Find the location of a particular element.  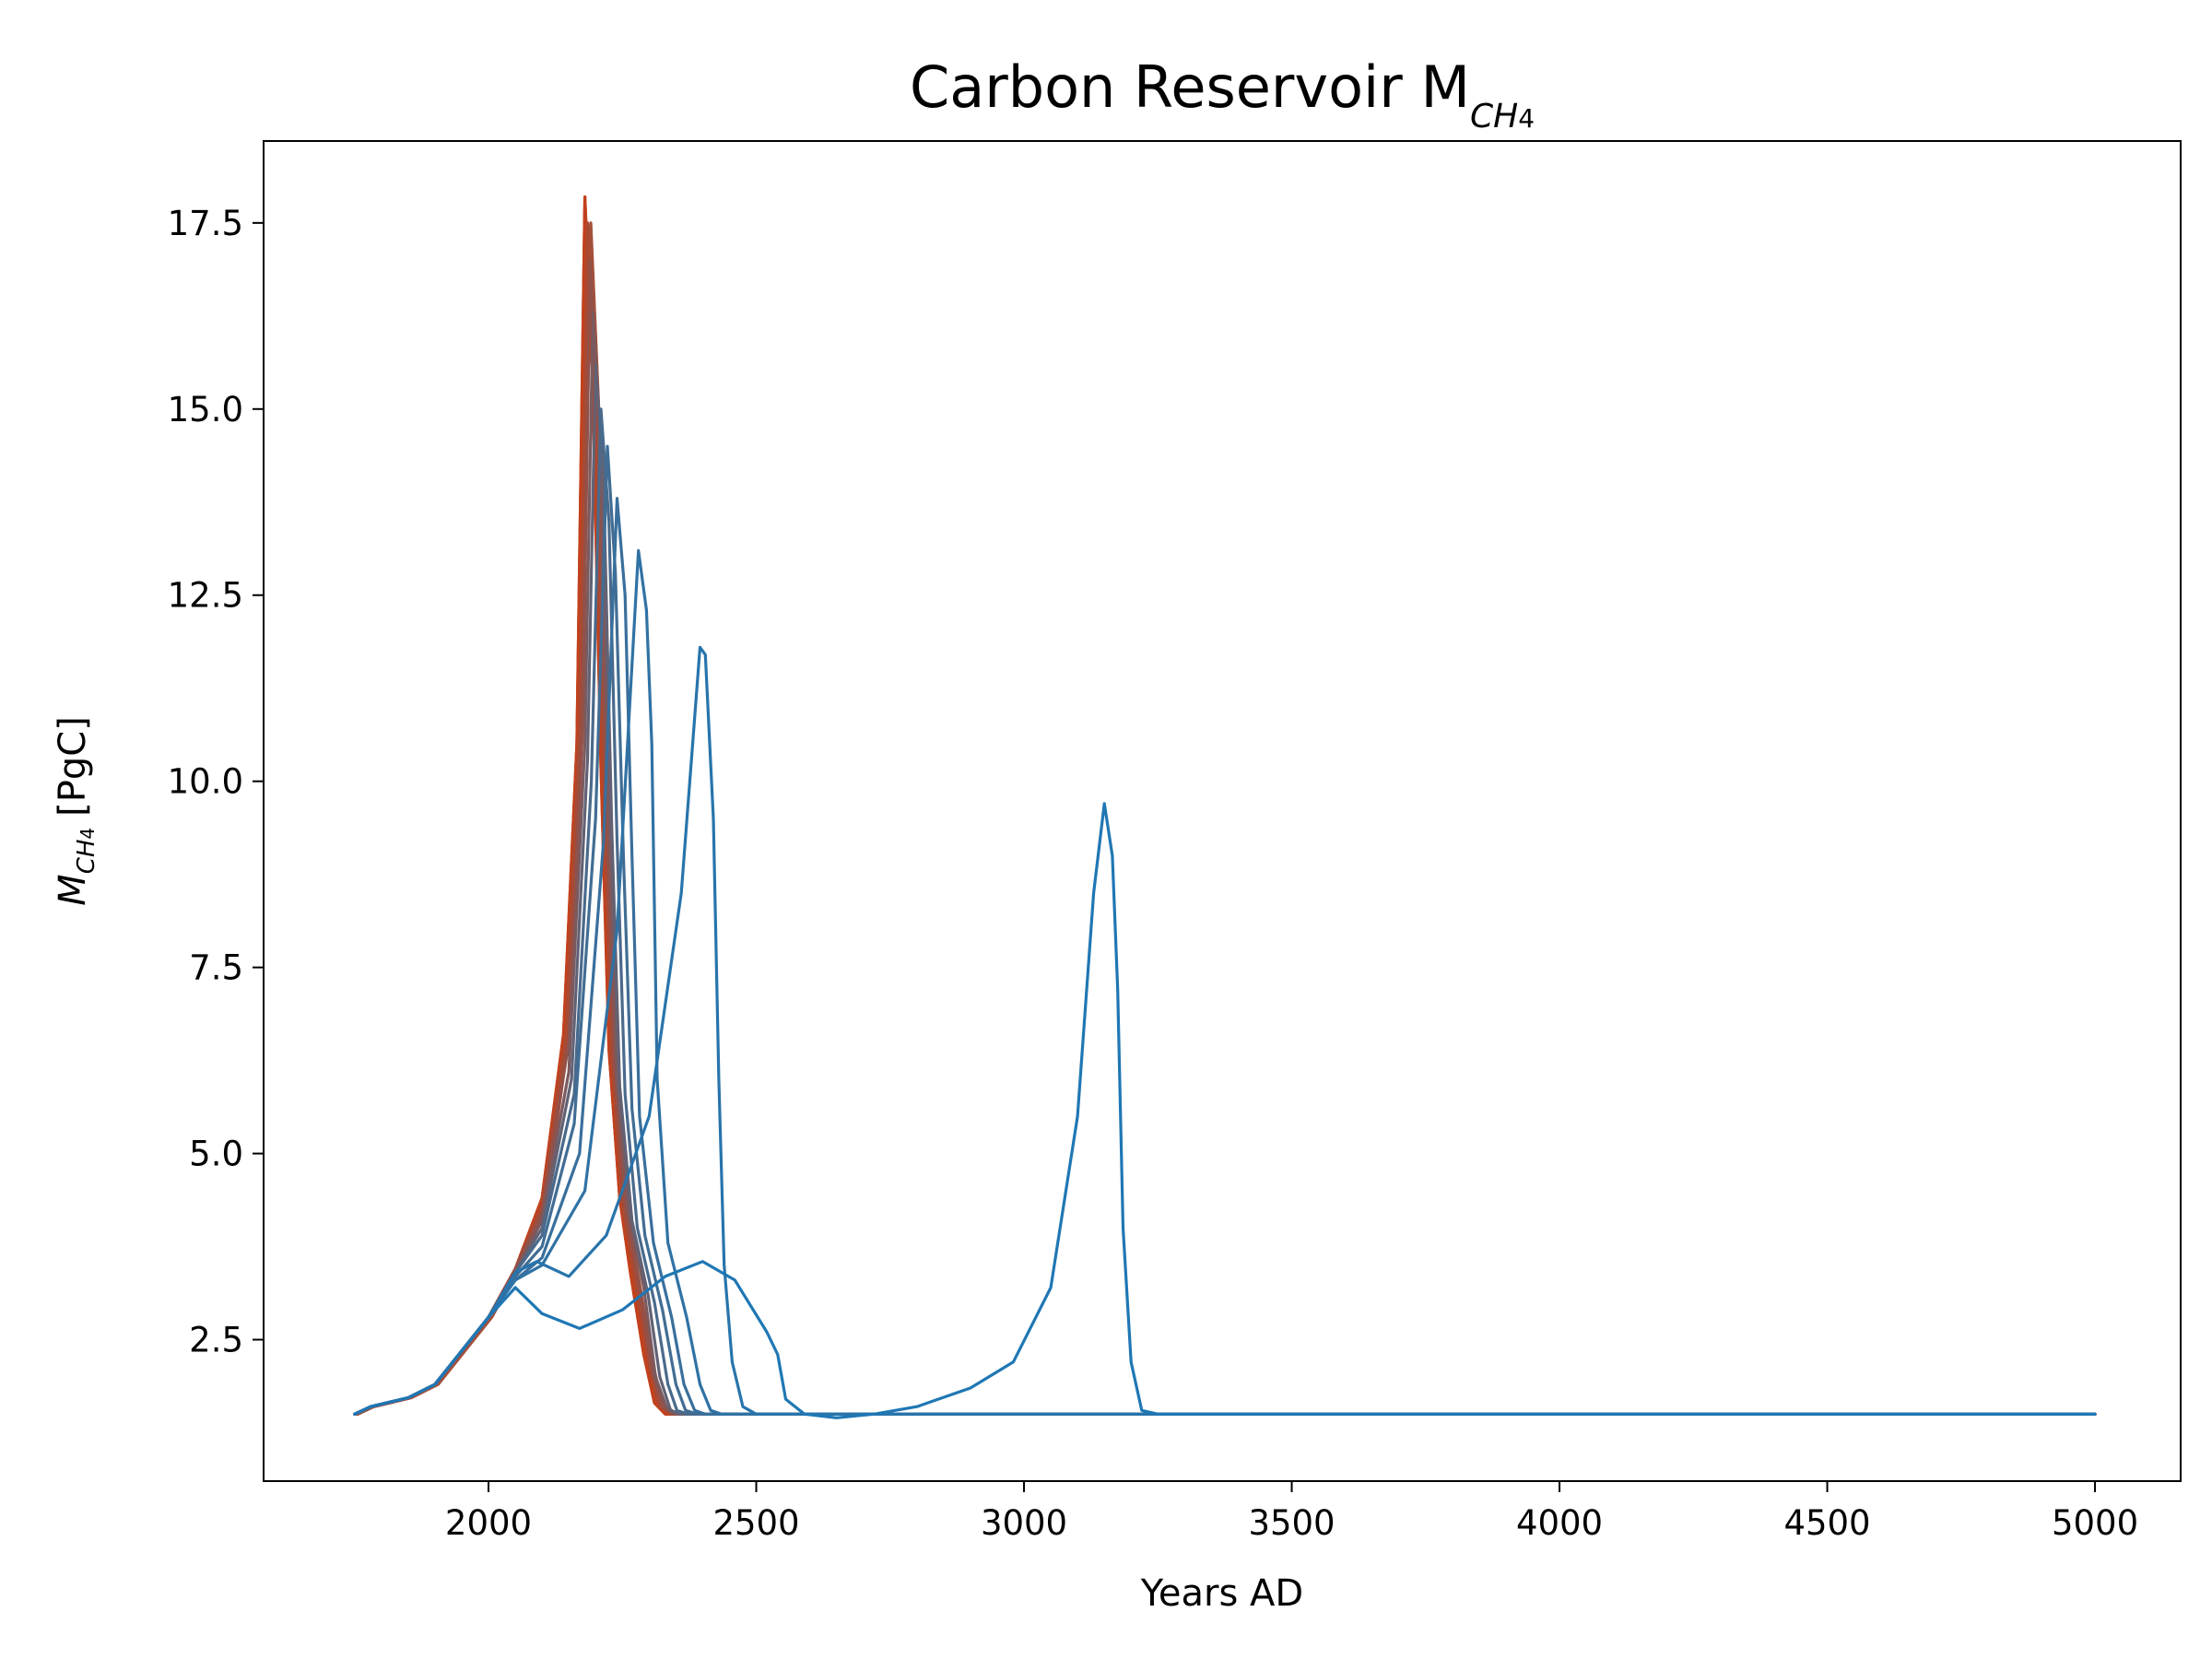

y-axis-label: MCH4[PgC] is located at coordinates (76, 811).